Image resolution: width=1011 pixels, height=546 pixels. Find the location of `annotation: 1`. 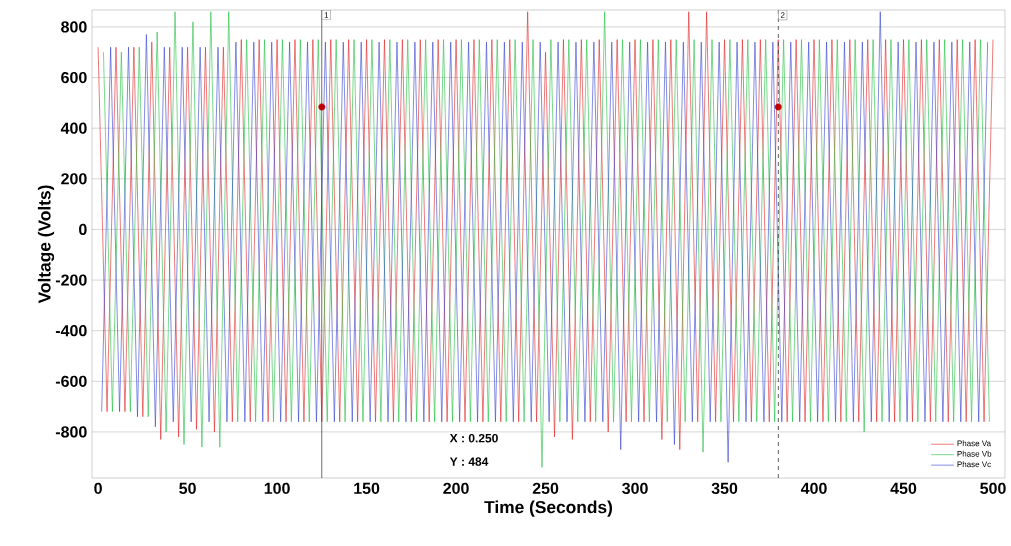

annotation: 1 is located at coordinates (326, 15).